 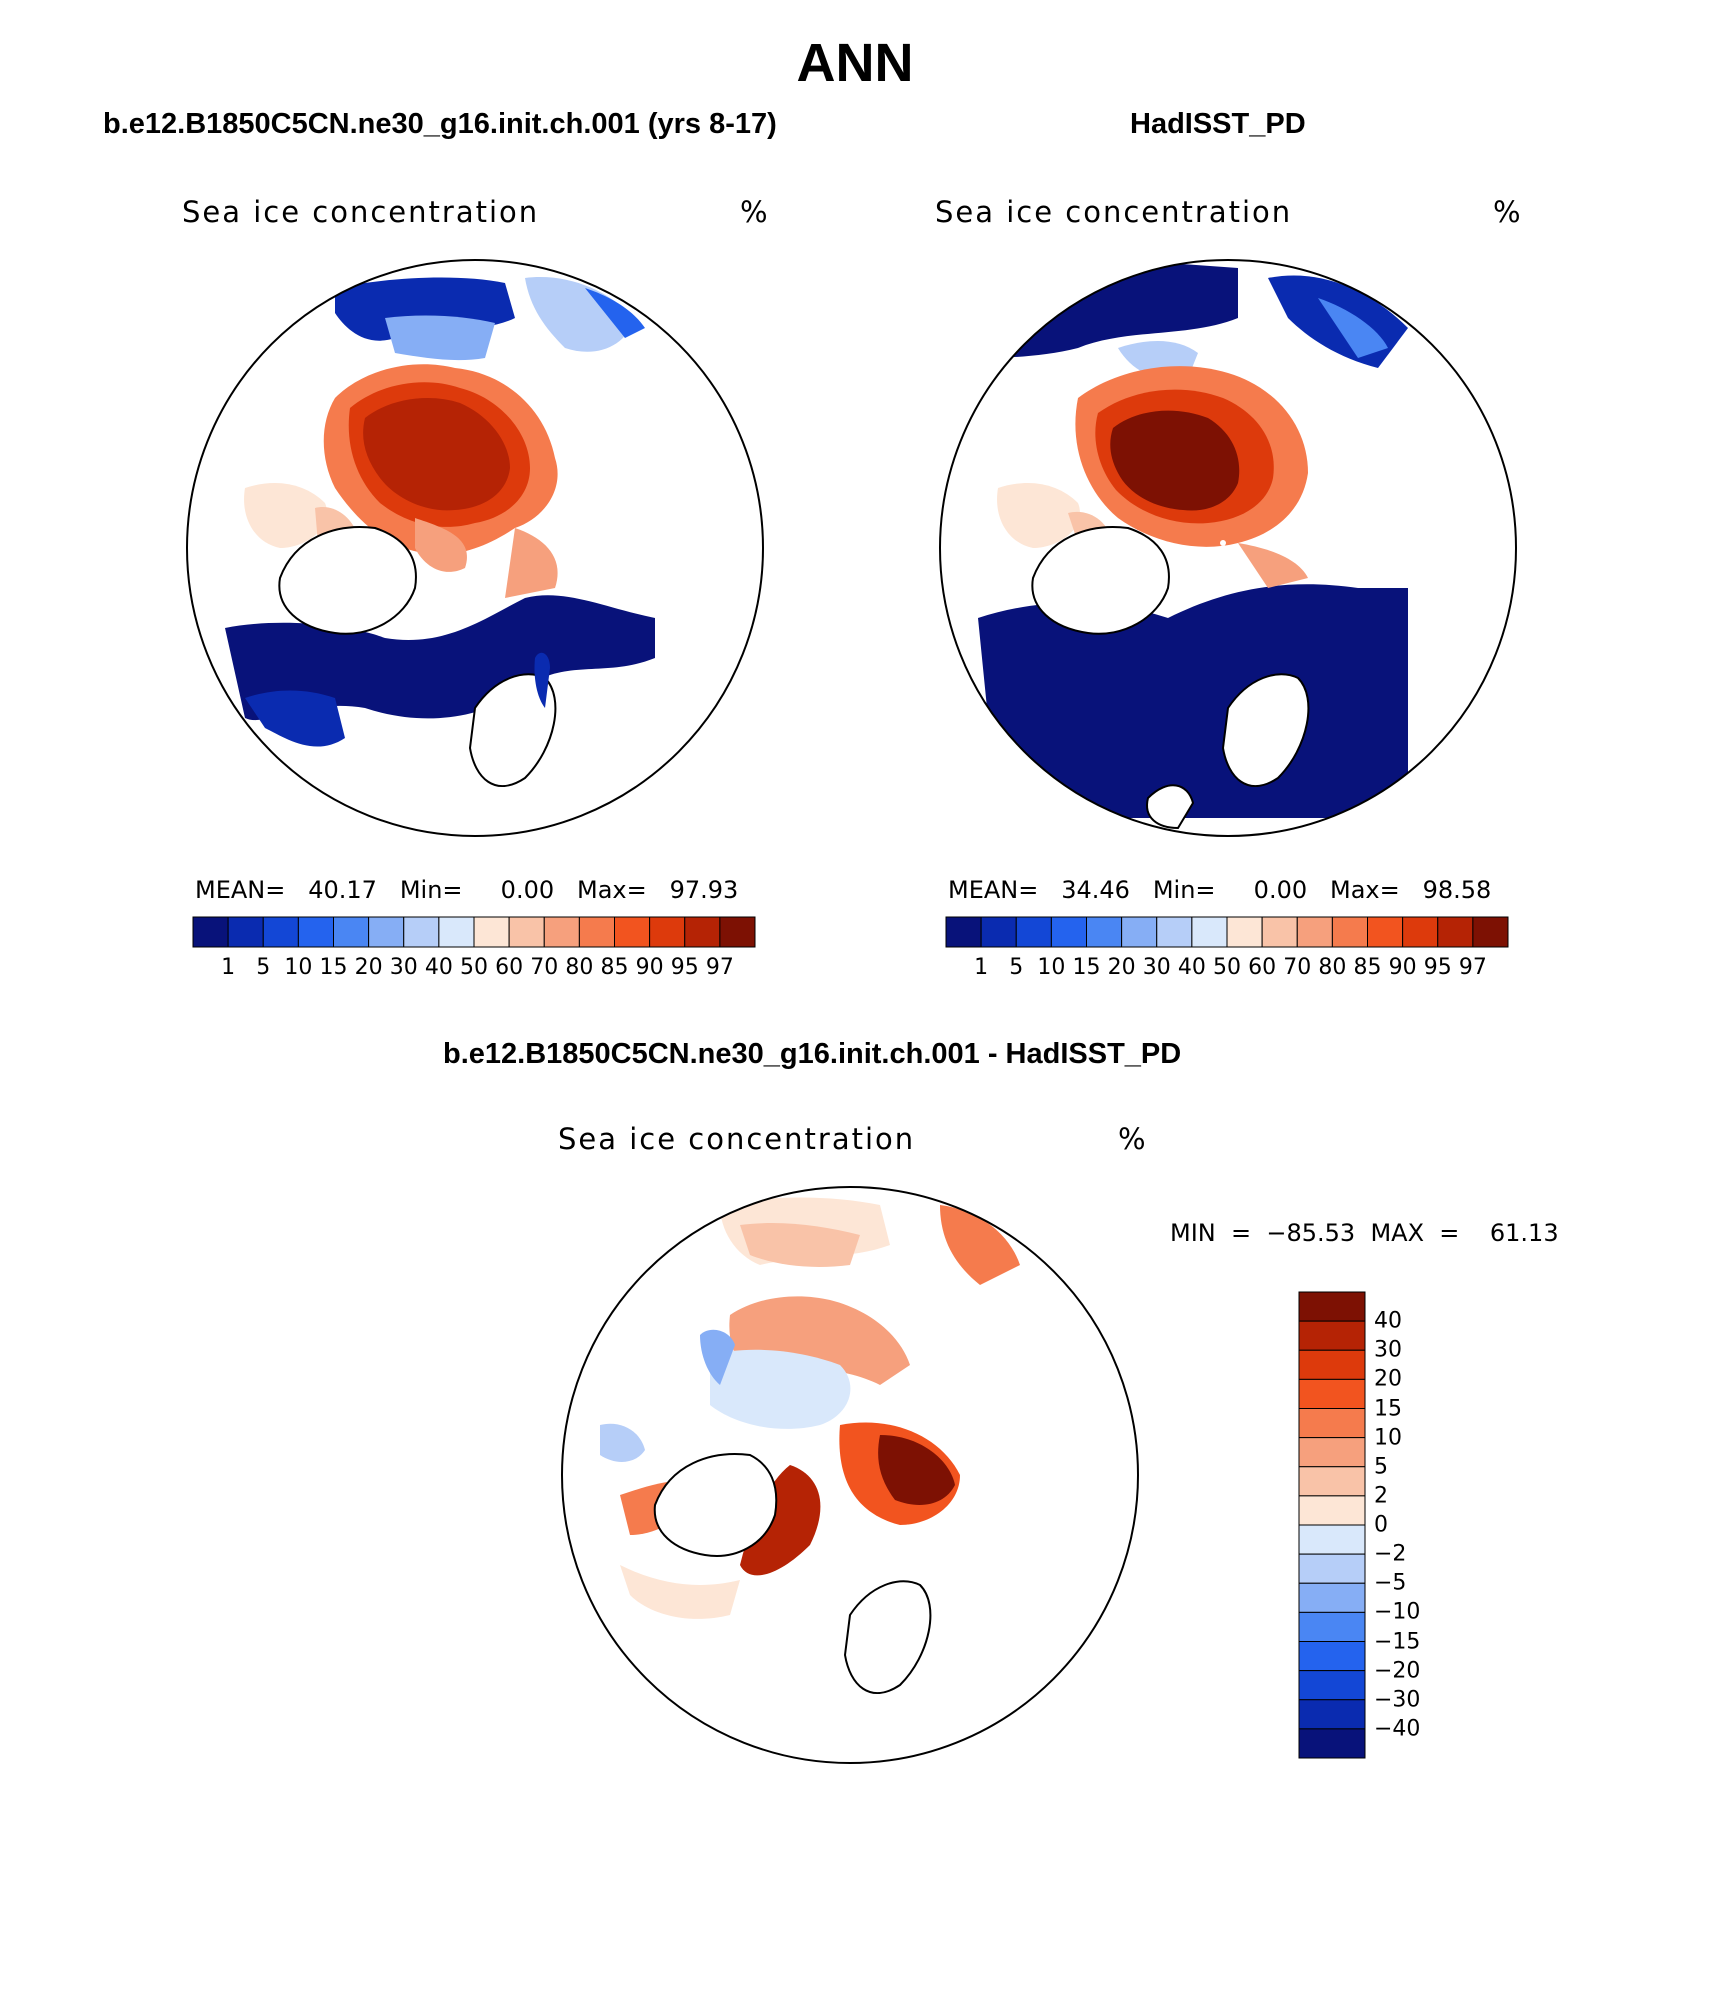 What do you see at coordinates (1388, 1350) in the screenshot?
I see `diff-colorbar-tick-label: 30` at bounding box center [1388, 1350].